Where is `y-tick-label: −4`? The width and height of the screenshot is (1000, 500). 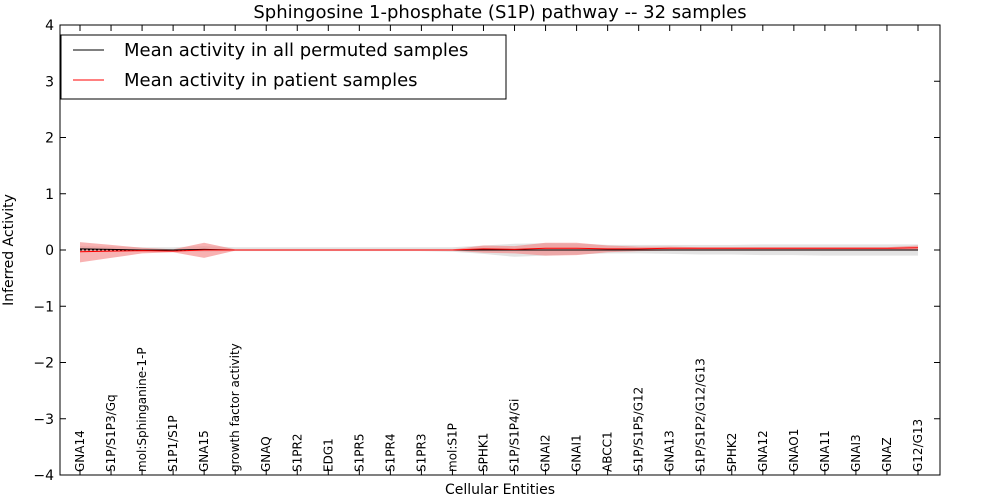 y-tick-label: −4 is located at coordinates (43, 476).